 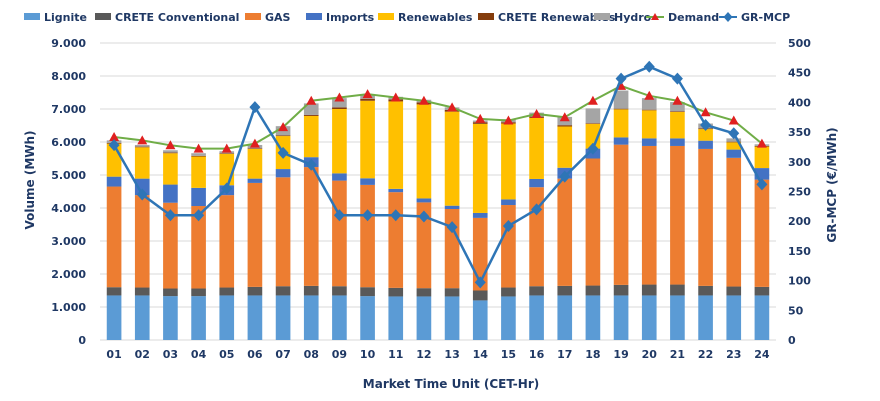 What do you see at coordinates (68, 307) in the screenshot?
I see `y-tick-label: 1.000` at bounding box center [68, 307].